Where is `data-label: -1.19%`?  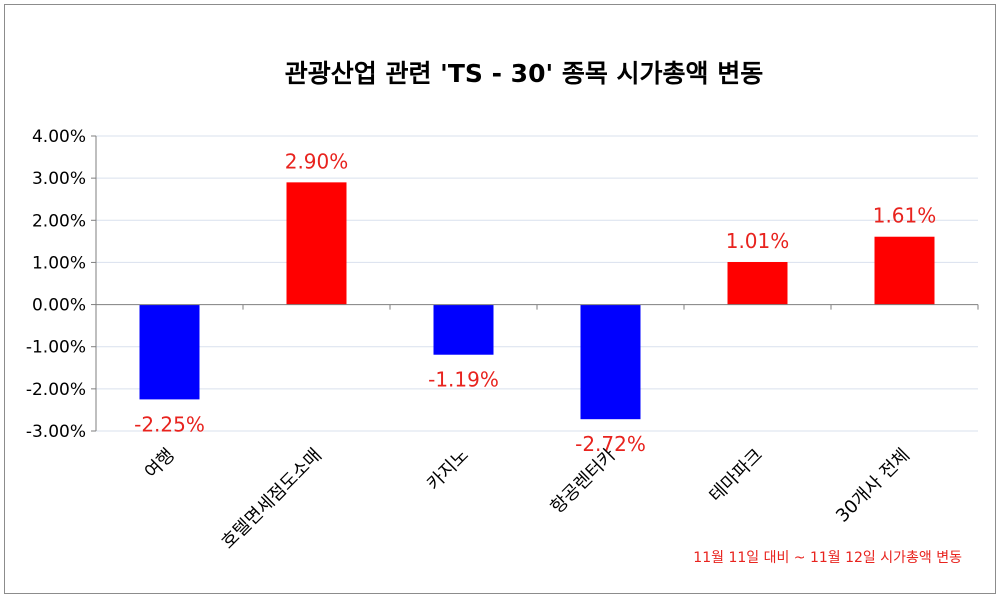
data-label: -1.19% is located at coordinates (463, 380).